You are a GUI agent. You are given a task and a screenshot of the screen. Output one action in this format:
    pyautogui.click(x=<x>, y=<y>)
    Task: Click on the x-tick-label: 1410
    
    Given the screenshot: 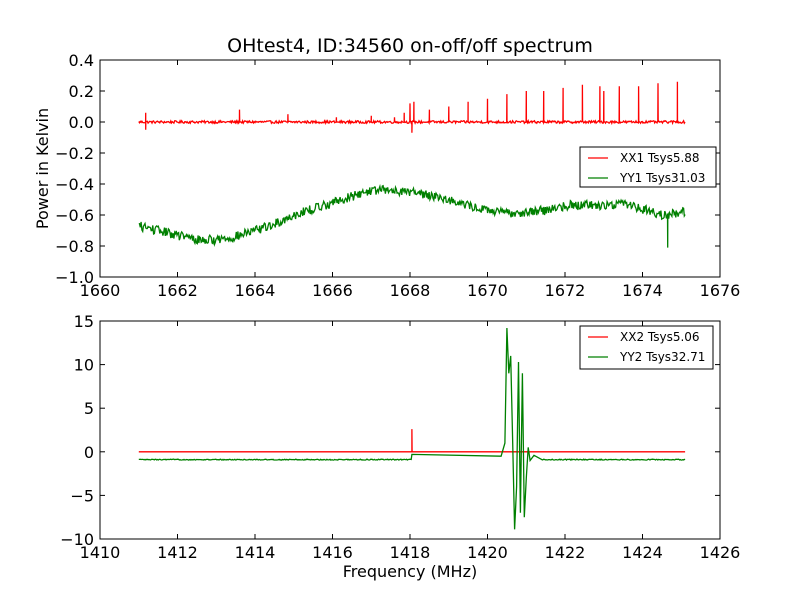 What is the action you would take?
    pyautogui.click(x=100, y=552)
    